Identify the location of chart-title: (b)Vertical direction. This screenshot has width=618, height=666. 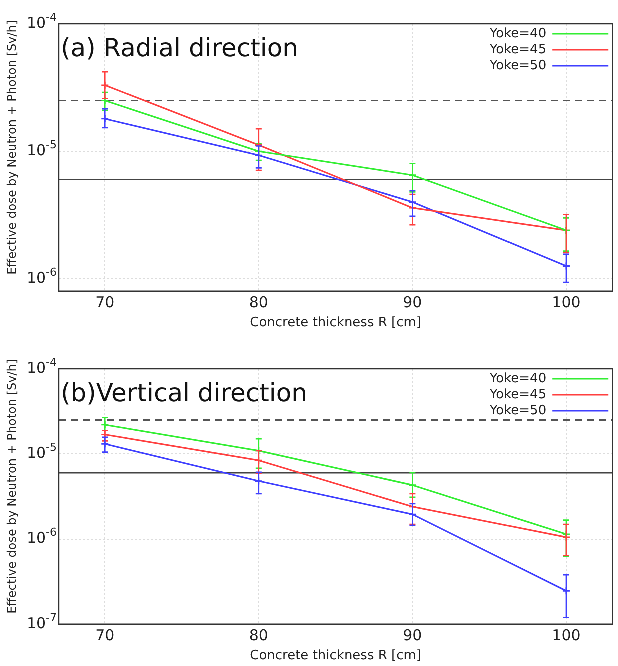
(184, 393).